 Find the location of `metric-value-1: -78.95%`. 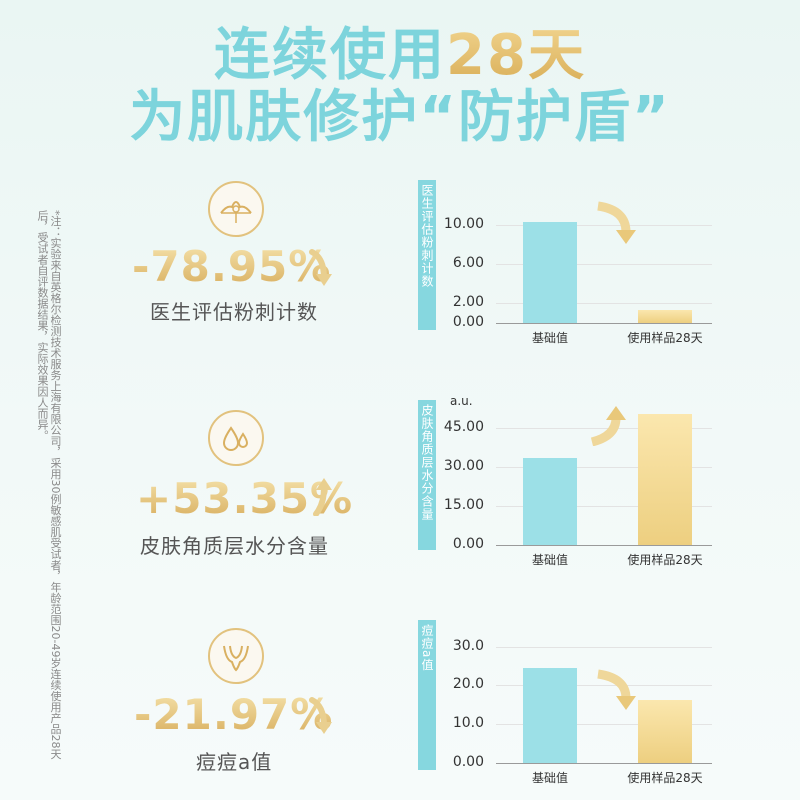

metric-value-1: -78.95% is located at coordinates (232, 266).